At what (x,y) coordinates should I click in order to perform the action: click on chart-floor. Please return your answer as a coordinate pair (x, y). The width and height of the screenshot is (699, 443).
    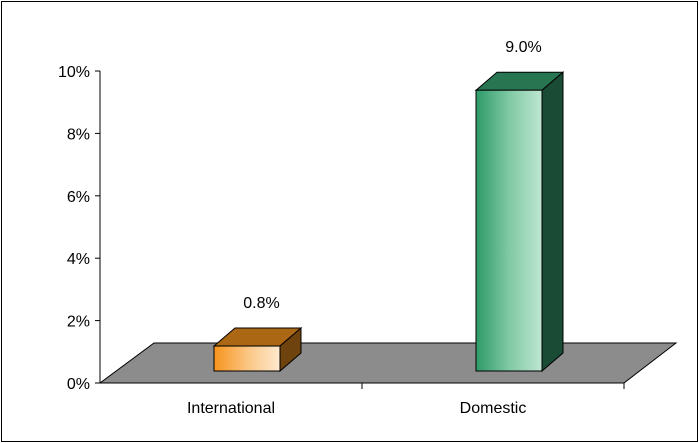
    Looking at the image, I should click on (388, 363).